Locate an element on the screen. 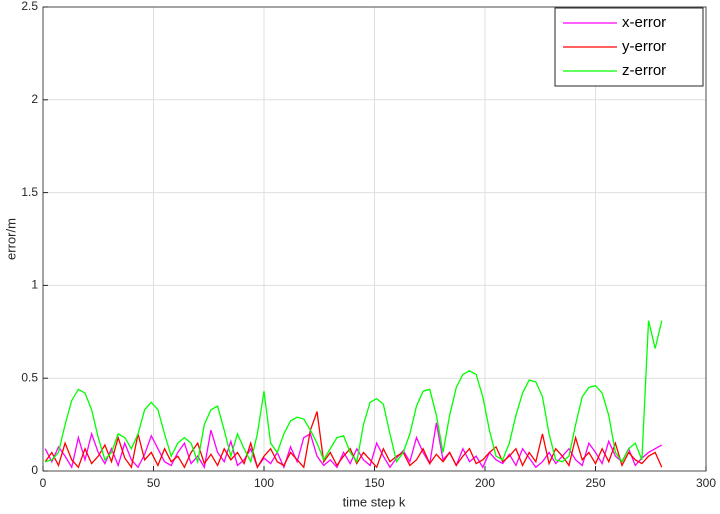 This screenshot has height=514, width=720. y-tick-label: 0.5 is located at coordinates (29, 377).